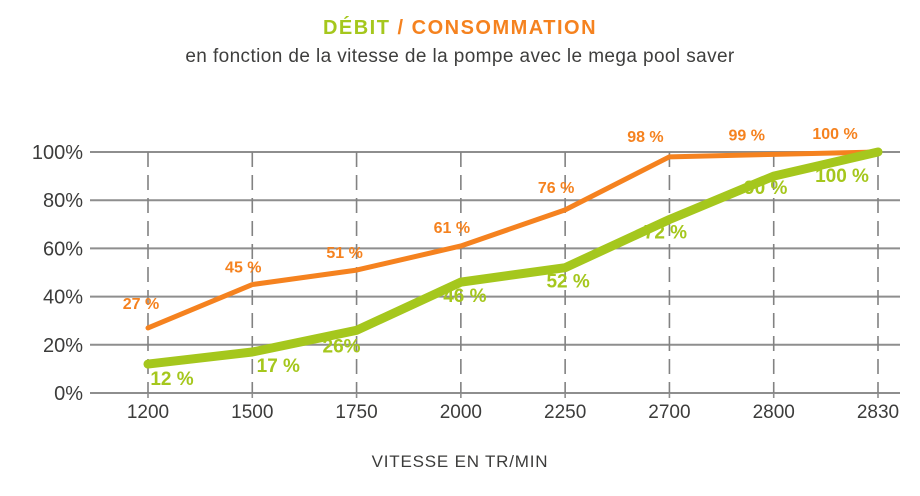  Describe the element at coordinates (565, 412) in the screenshot. I see `x-tick-label: 2250` at that location.